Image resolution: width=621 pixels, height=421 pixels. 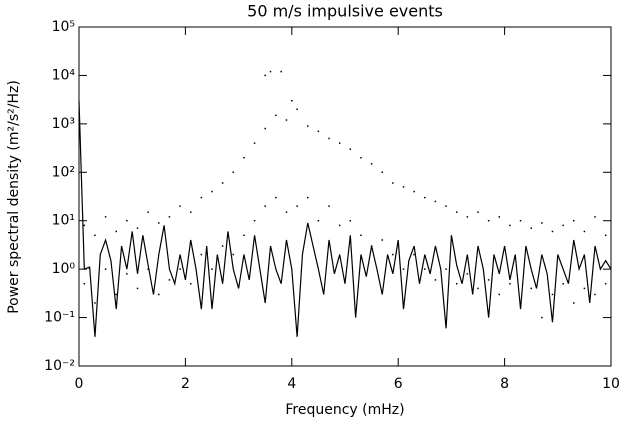 I want to click on x-tick-label: 6, so click(x=398, y=384).